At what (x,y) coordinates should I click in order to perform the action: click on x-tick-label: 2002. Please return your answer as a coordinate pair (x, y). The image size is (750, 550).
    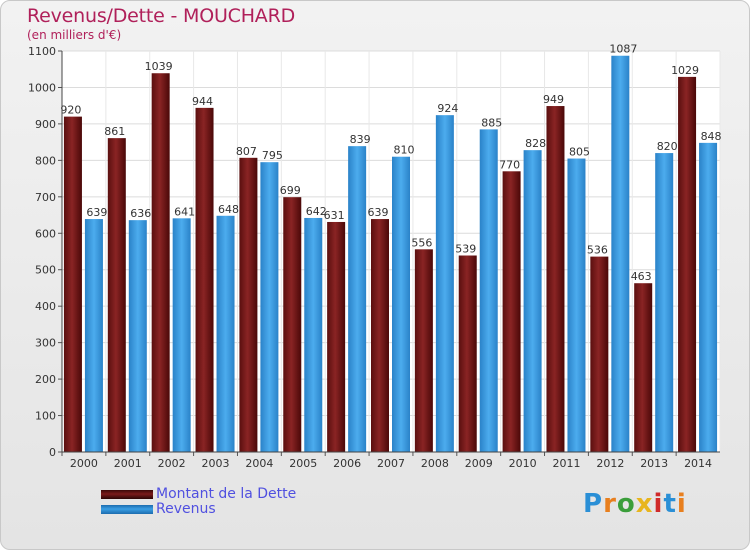
    Looking at the image, I should click on (172, 463).